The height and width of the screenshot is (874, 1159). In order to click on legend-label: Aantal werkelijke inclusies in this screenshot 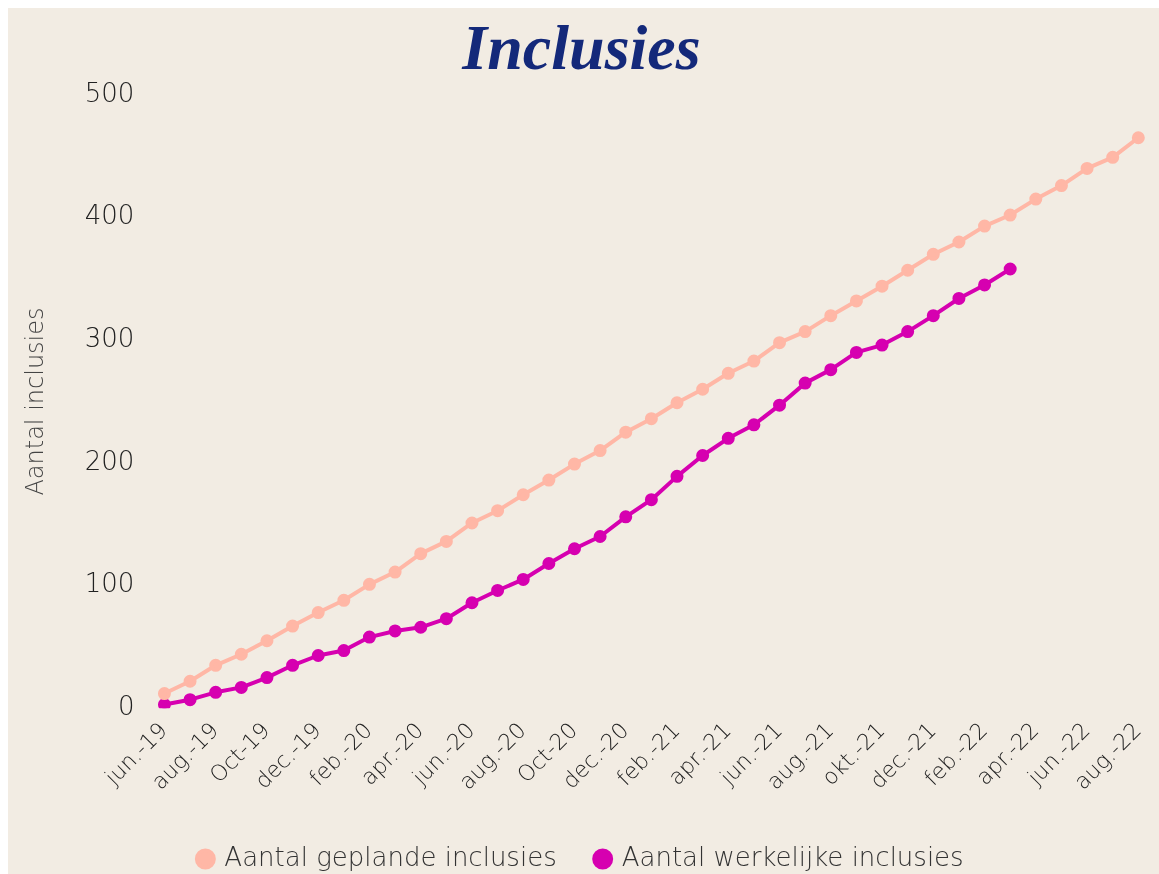, I will do `click(792, 856)`.